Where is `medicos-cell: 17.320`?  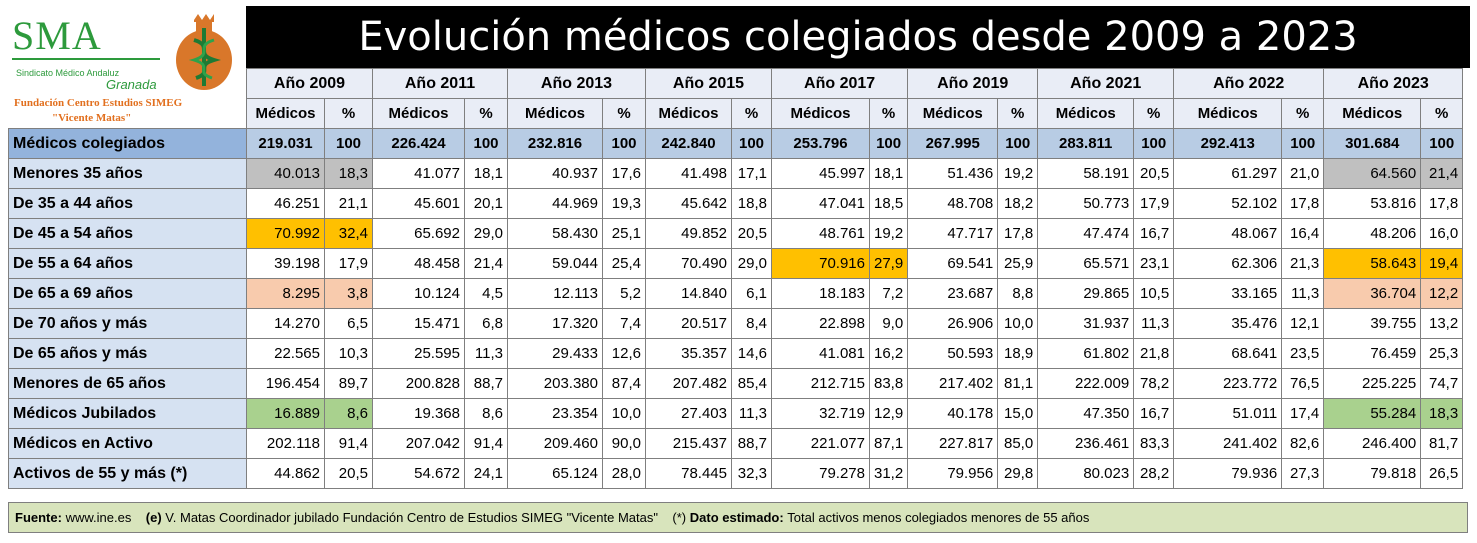 medicos-cell: 17.320 is located at coordinates (555, 323).